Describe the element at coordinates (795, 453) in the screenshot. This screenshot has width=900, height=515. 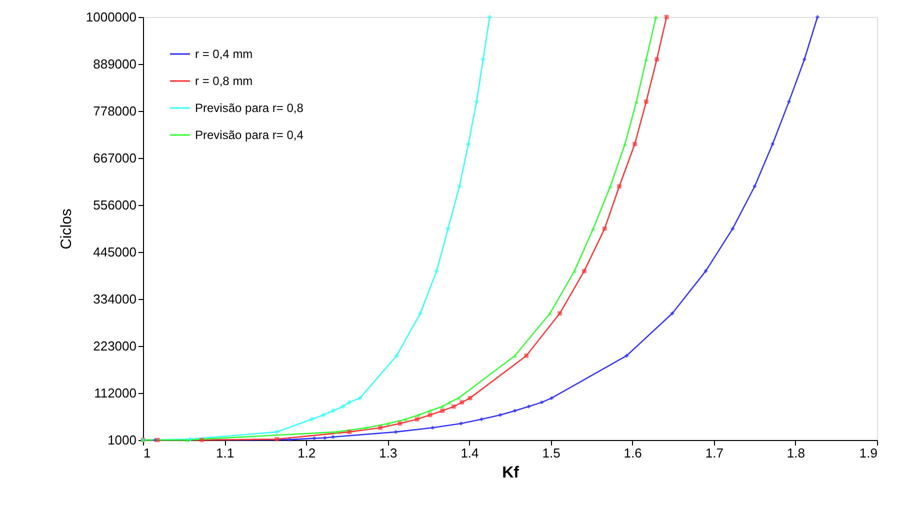
I see `x-tick-label: 1.8` at that location.